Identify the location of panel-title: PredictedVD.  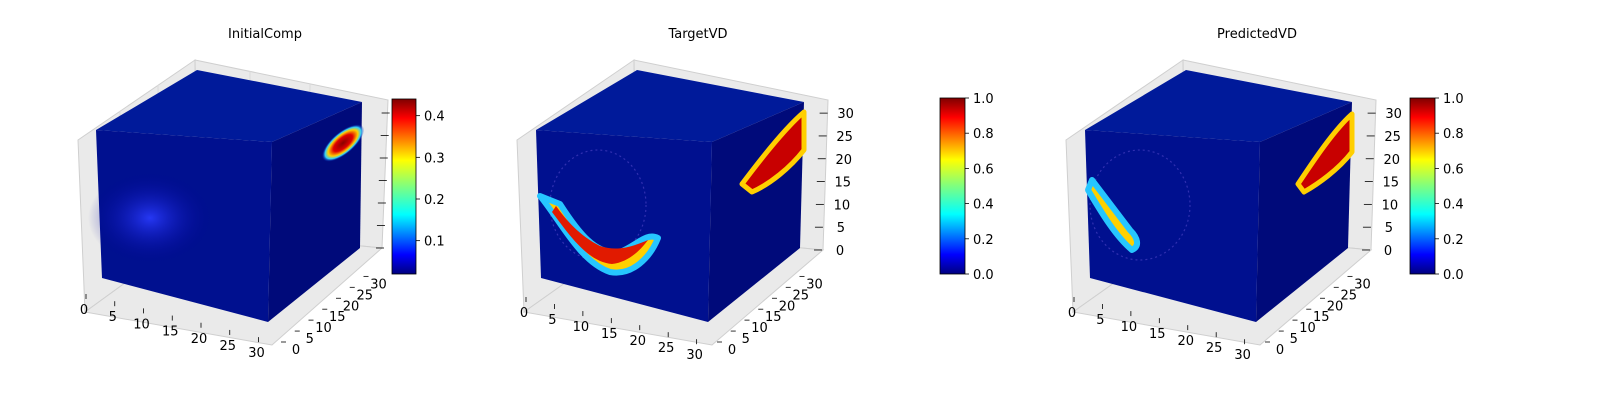
(1257, 34).